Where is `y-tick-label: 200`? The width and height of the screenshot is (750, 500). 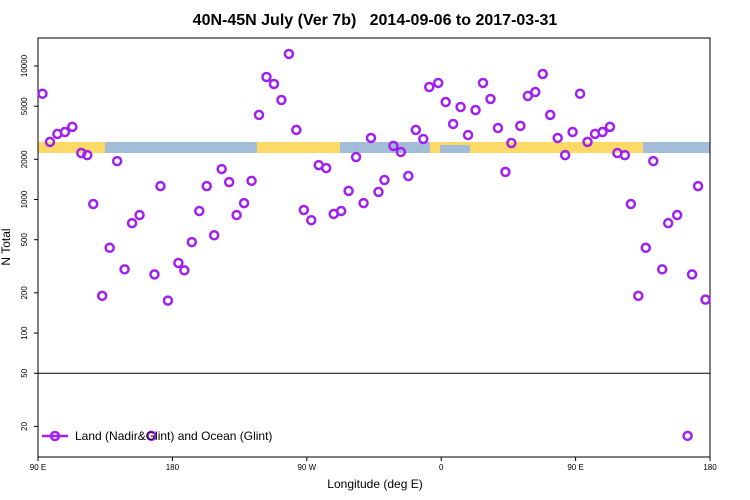 y-tick-label: 200 is located at coordinates (24, 293).